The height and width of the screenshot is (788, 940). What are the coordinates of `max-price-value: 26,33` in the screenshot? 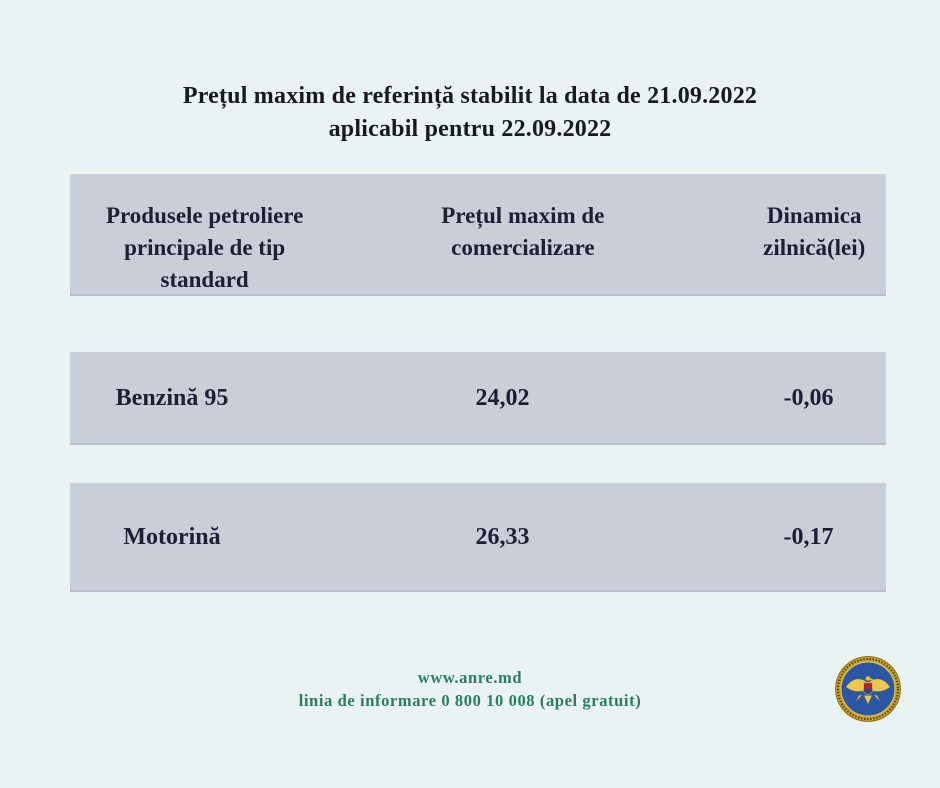 It's located at (502, 537).